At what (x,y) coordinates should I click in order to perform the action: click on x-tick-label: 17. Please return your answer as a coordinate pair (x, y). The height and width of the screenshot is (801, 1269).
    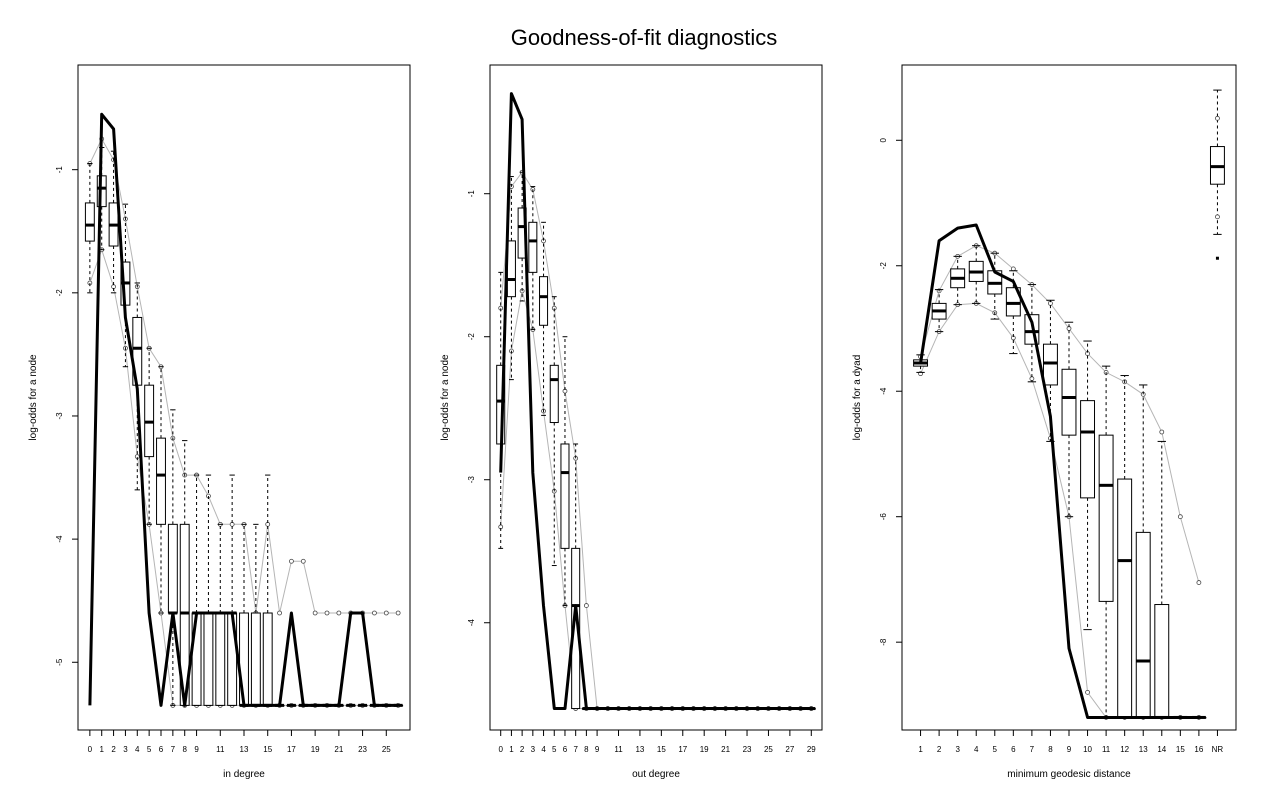
    Looking at the image, I should click on (682, 749).